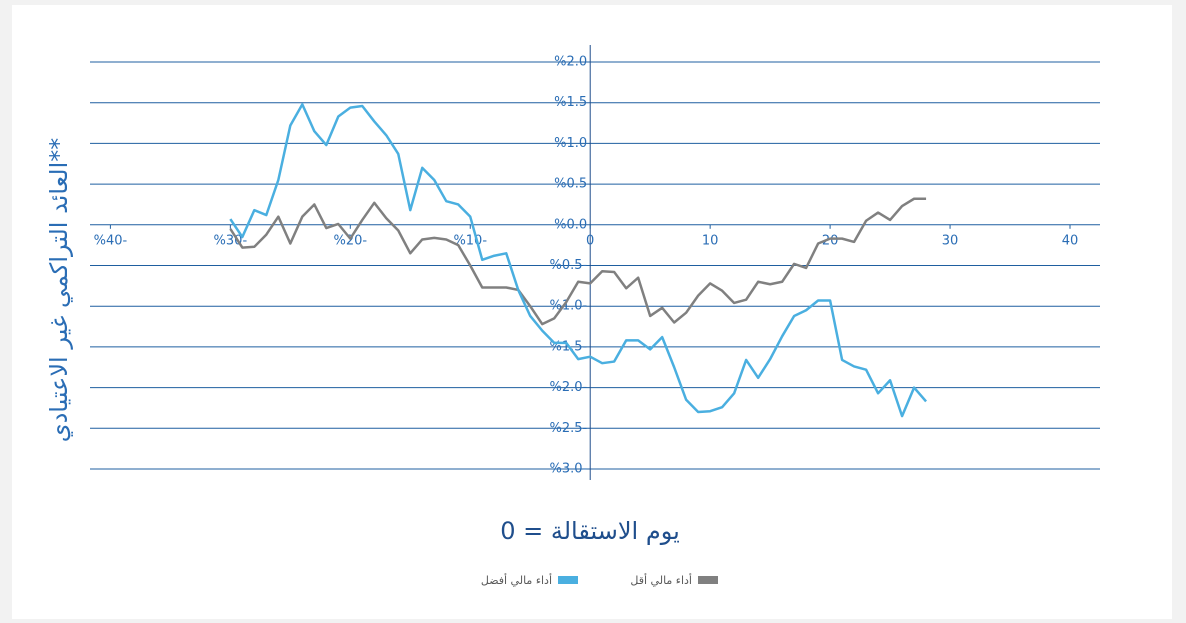 This screenshot has width=1186, height=623. What do you see at coordinates (710, 240) in the screenshot?
I see `x-tick-label: 10` at bounding box center [710, 240].